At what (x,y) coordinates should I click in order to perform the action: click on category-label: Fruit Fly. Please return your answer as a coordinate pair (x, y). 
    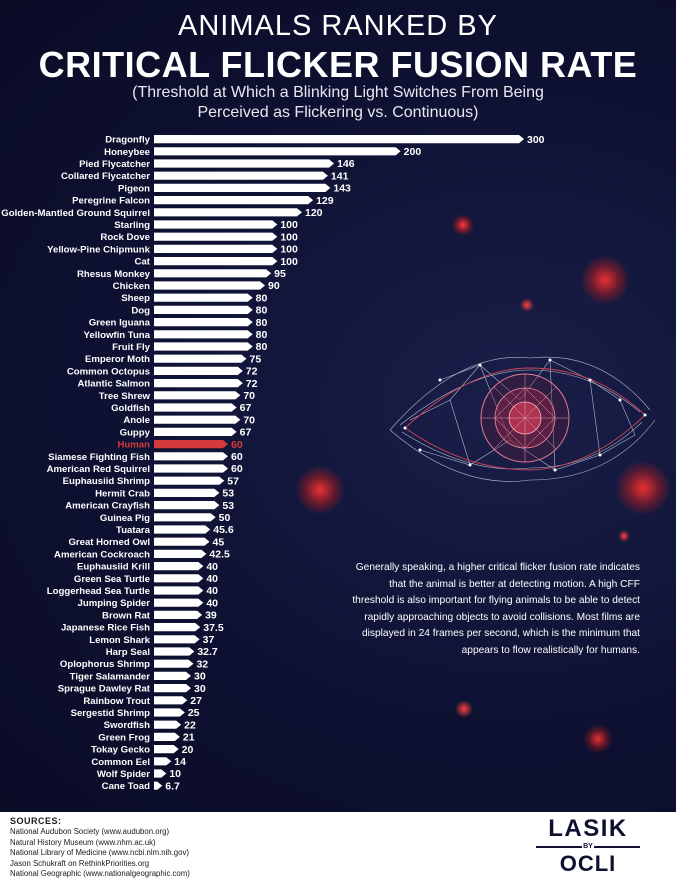
    Looking at the image, I should click on (131, 347).